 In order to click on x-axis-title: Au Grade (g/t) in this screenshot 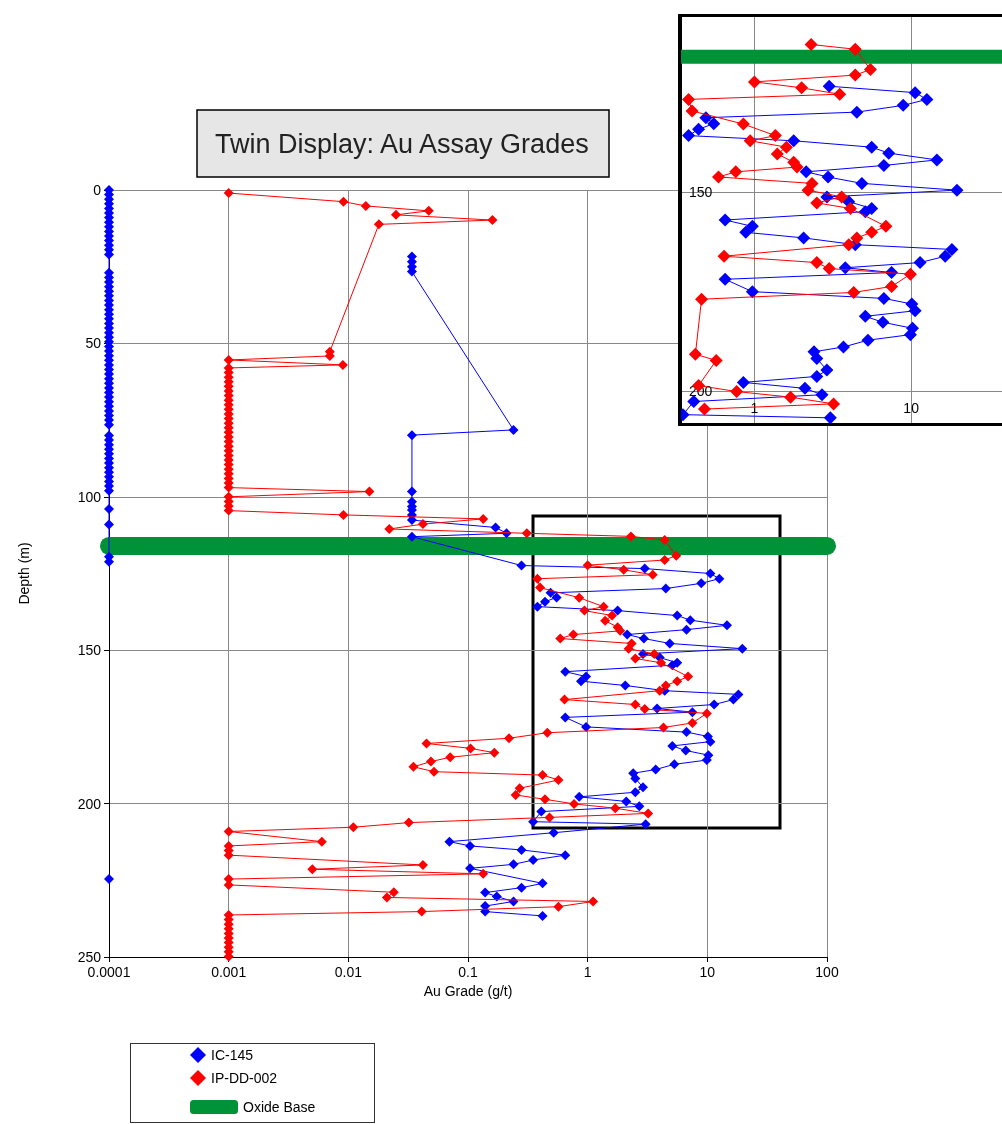, I will do `click(468, 990)`.